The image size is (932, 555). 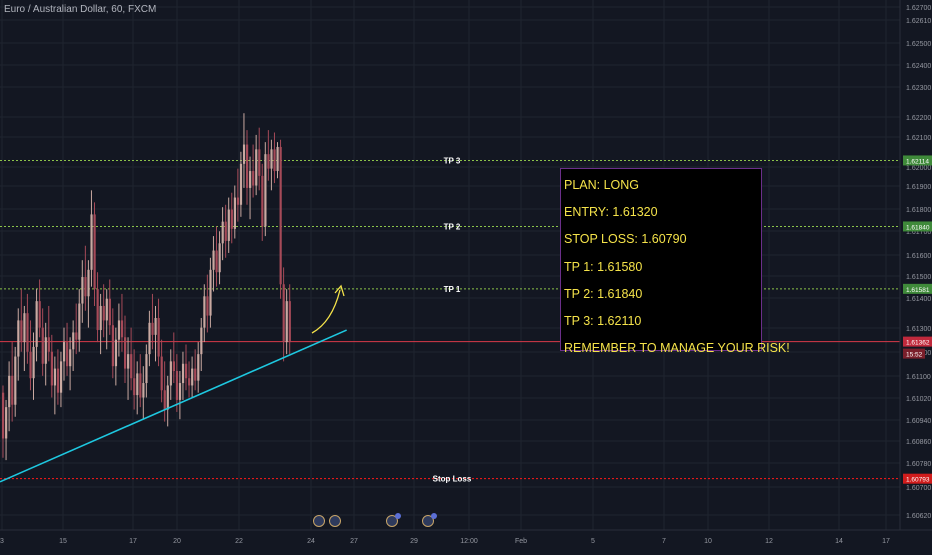 What do you see at coordinates (918, 88) in the screenshot?
I see `price-tick-label: 1.62300` at bounding box center [918, 88].